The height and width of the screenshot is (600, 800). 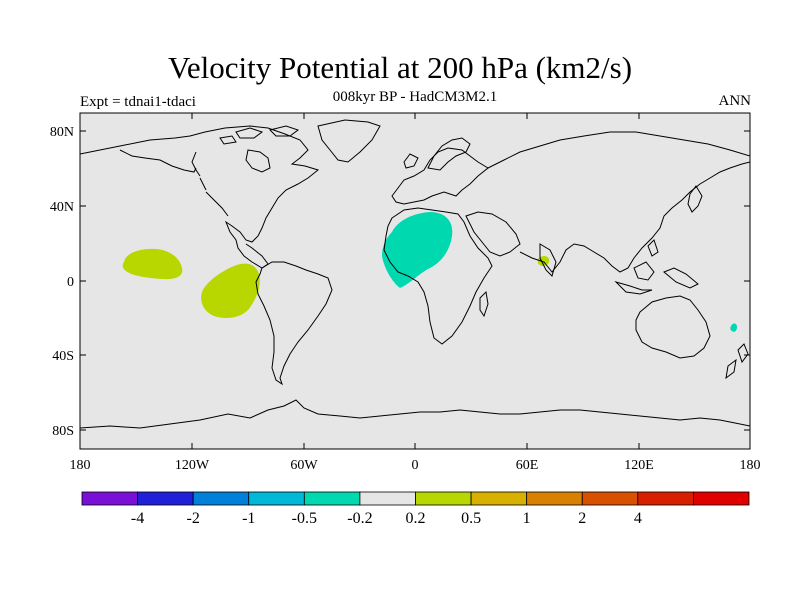 What do you see at coordinates (304, 465) in the screenshot?
I see `lon-tick-label: 60W` at bounding box center [304, 465].